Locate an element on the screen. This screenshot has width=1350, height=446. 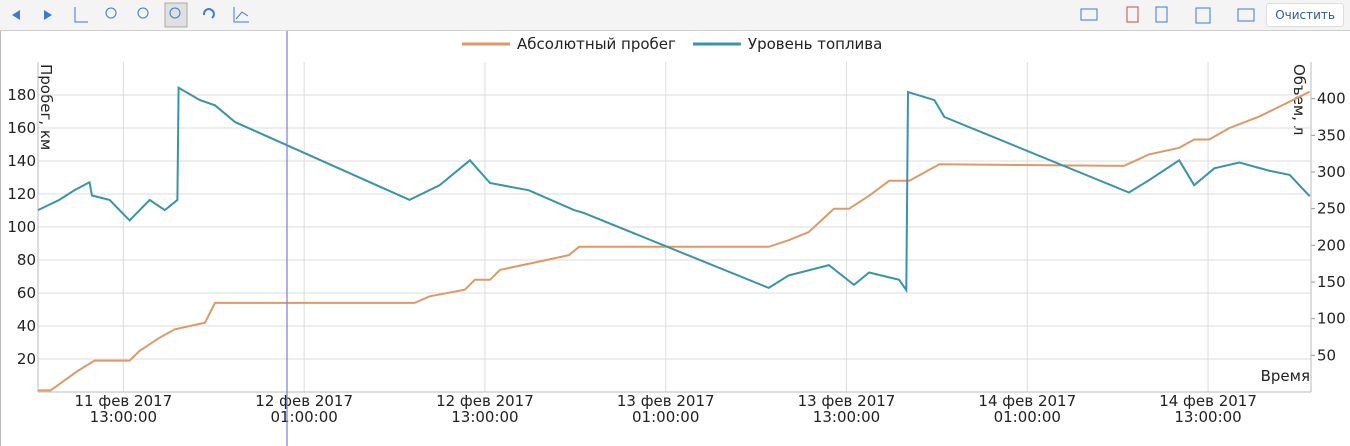
toolbar: Очистить is located at coordinates (675, 15).